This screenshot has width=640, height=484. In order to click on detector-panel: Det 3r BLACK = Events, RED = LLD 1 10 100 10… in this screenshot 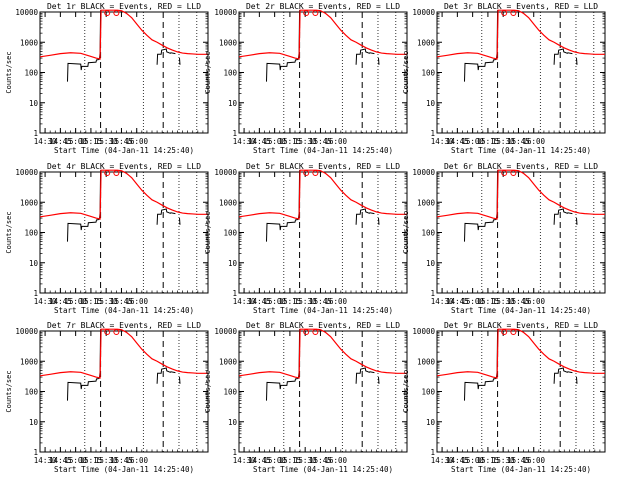, I will do `click(504, 78)`.